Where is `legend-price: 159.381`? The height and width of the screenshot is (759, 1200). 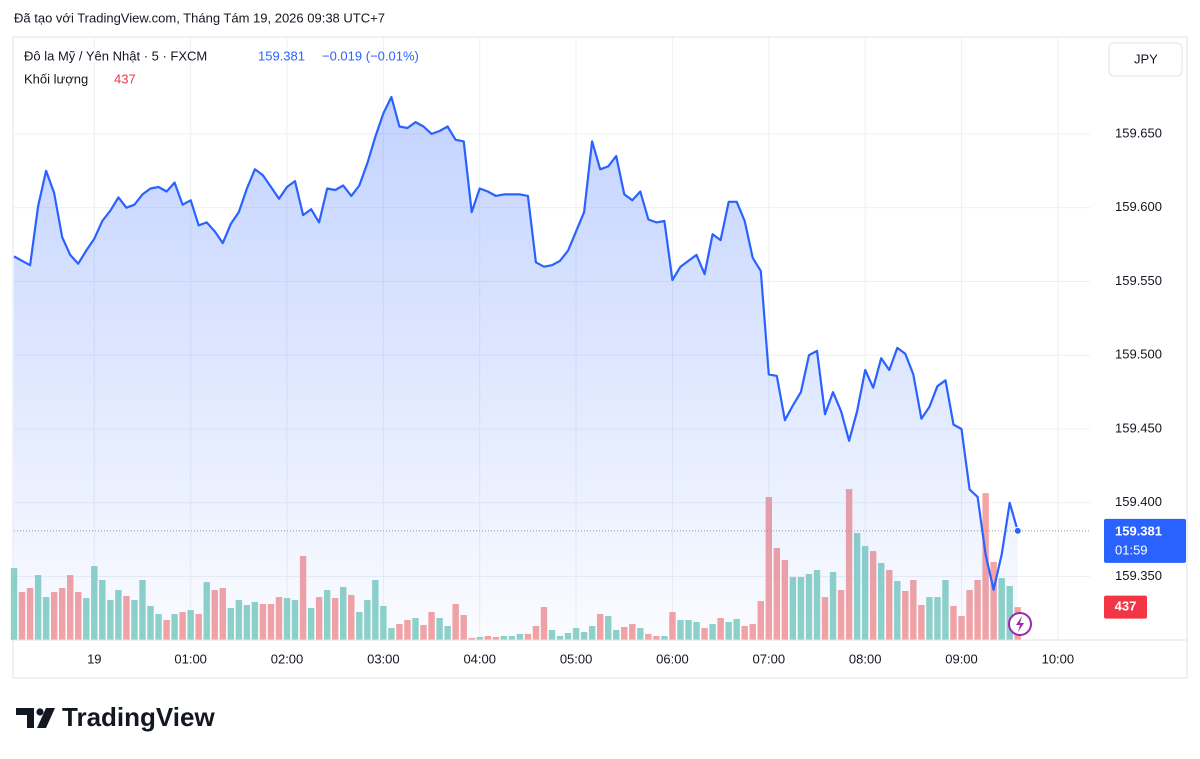
legend-price: 159.381 is located at coordinates (281, 55).